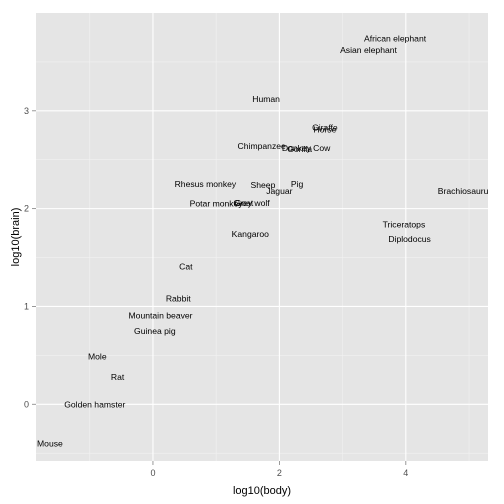  Describe the element at coordinates (279, 473) in the screenshot. I see `x-tick-label: 2` at that location.